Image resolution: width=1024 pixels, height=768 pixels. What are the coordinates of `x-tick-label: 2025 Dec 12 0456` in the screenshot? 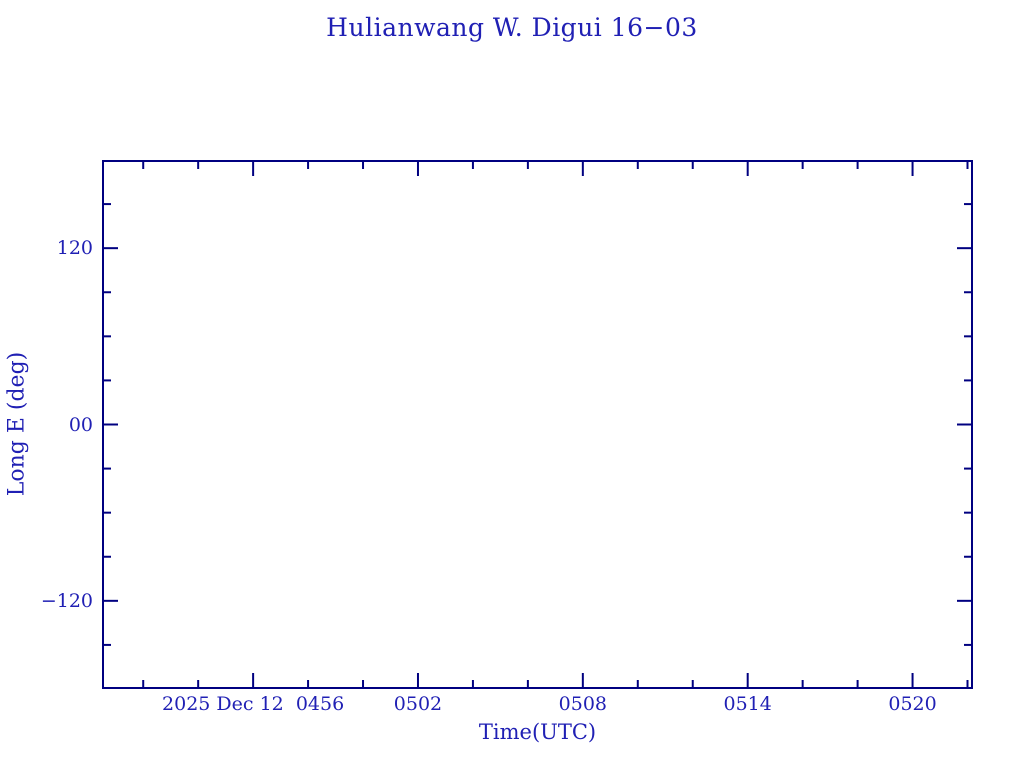 It's located at (253, 704).